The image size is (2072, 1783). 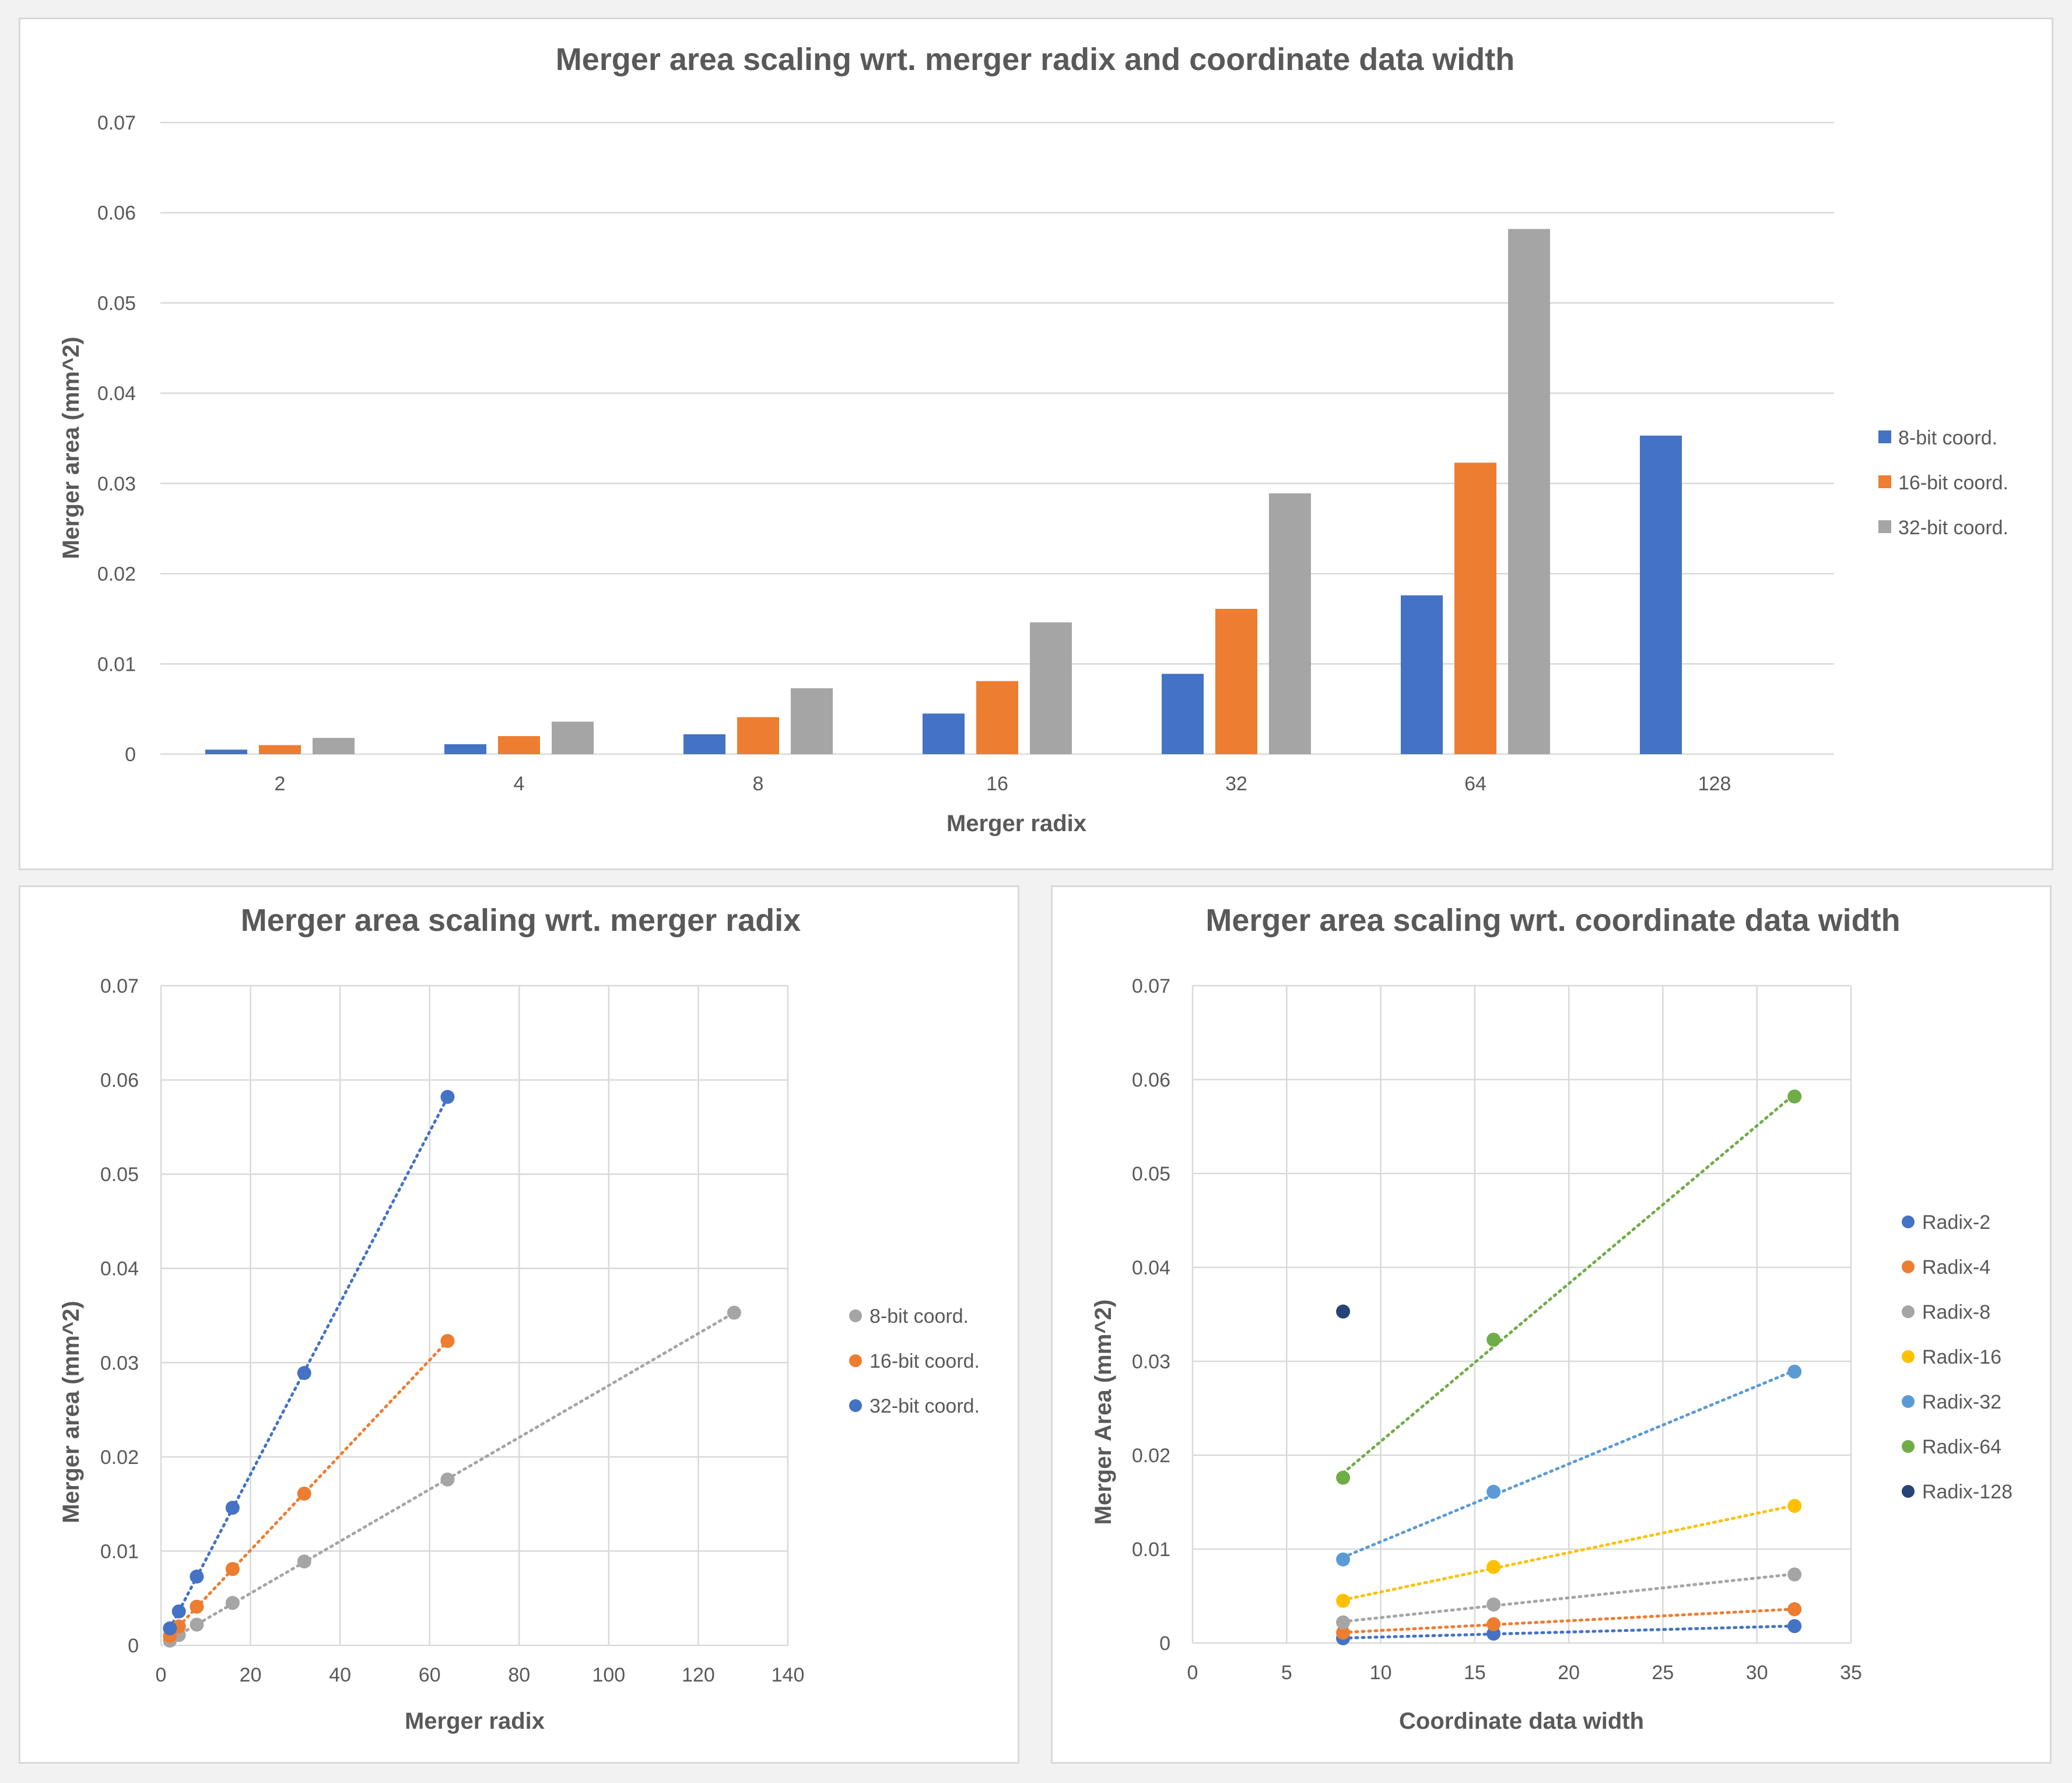 I want to click on legend-label: 32-bit coord., so click(x=1953, y=528).